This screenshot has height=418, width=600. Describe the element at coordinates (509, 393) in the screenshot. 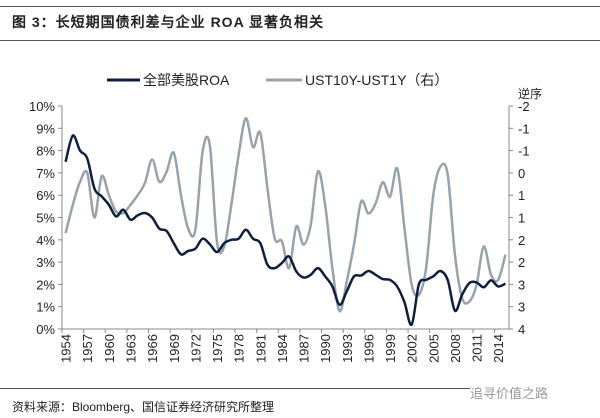

I see `watermark: 追寻价值之路` at that location.